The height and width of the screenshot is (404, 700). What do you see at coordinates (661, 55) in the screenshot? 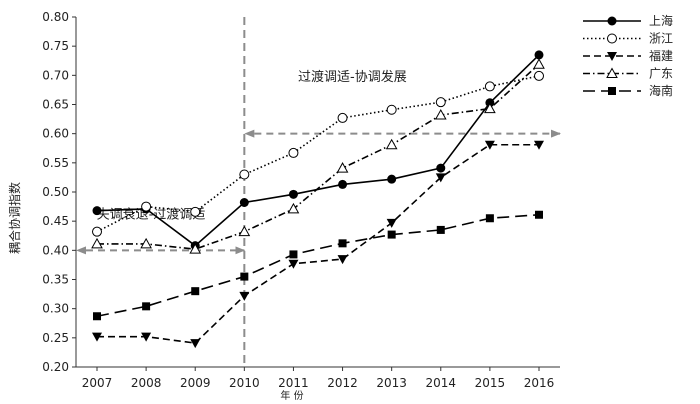
I see `legend-label: 福建` at bounding box center [661, 55].